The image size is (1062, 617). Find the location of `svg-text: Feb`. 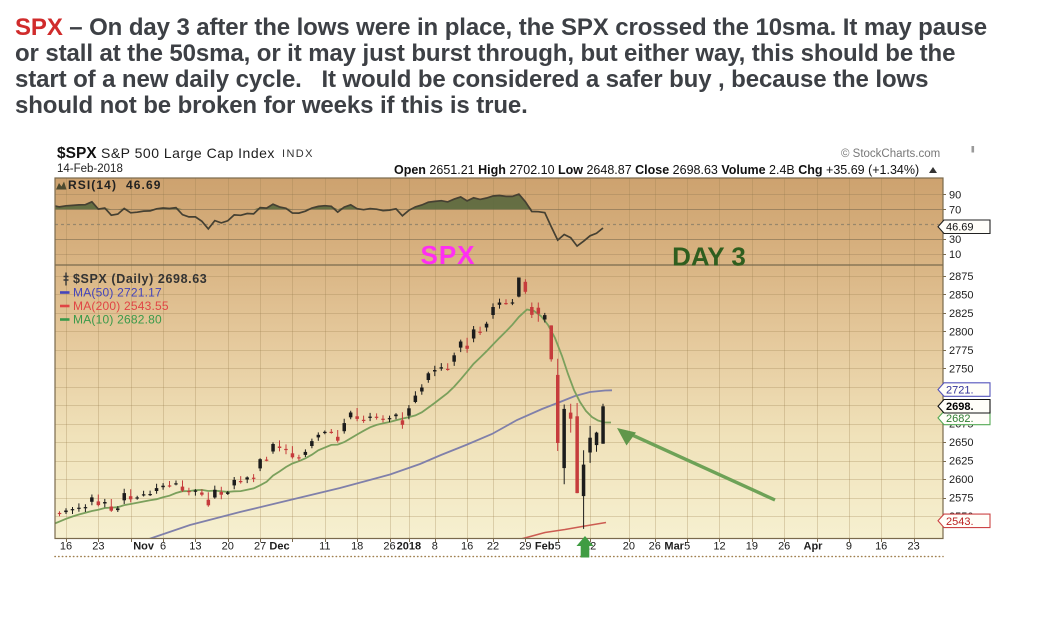

svg-text: Feb is located at coordinates (545, 547).